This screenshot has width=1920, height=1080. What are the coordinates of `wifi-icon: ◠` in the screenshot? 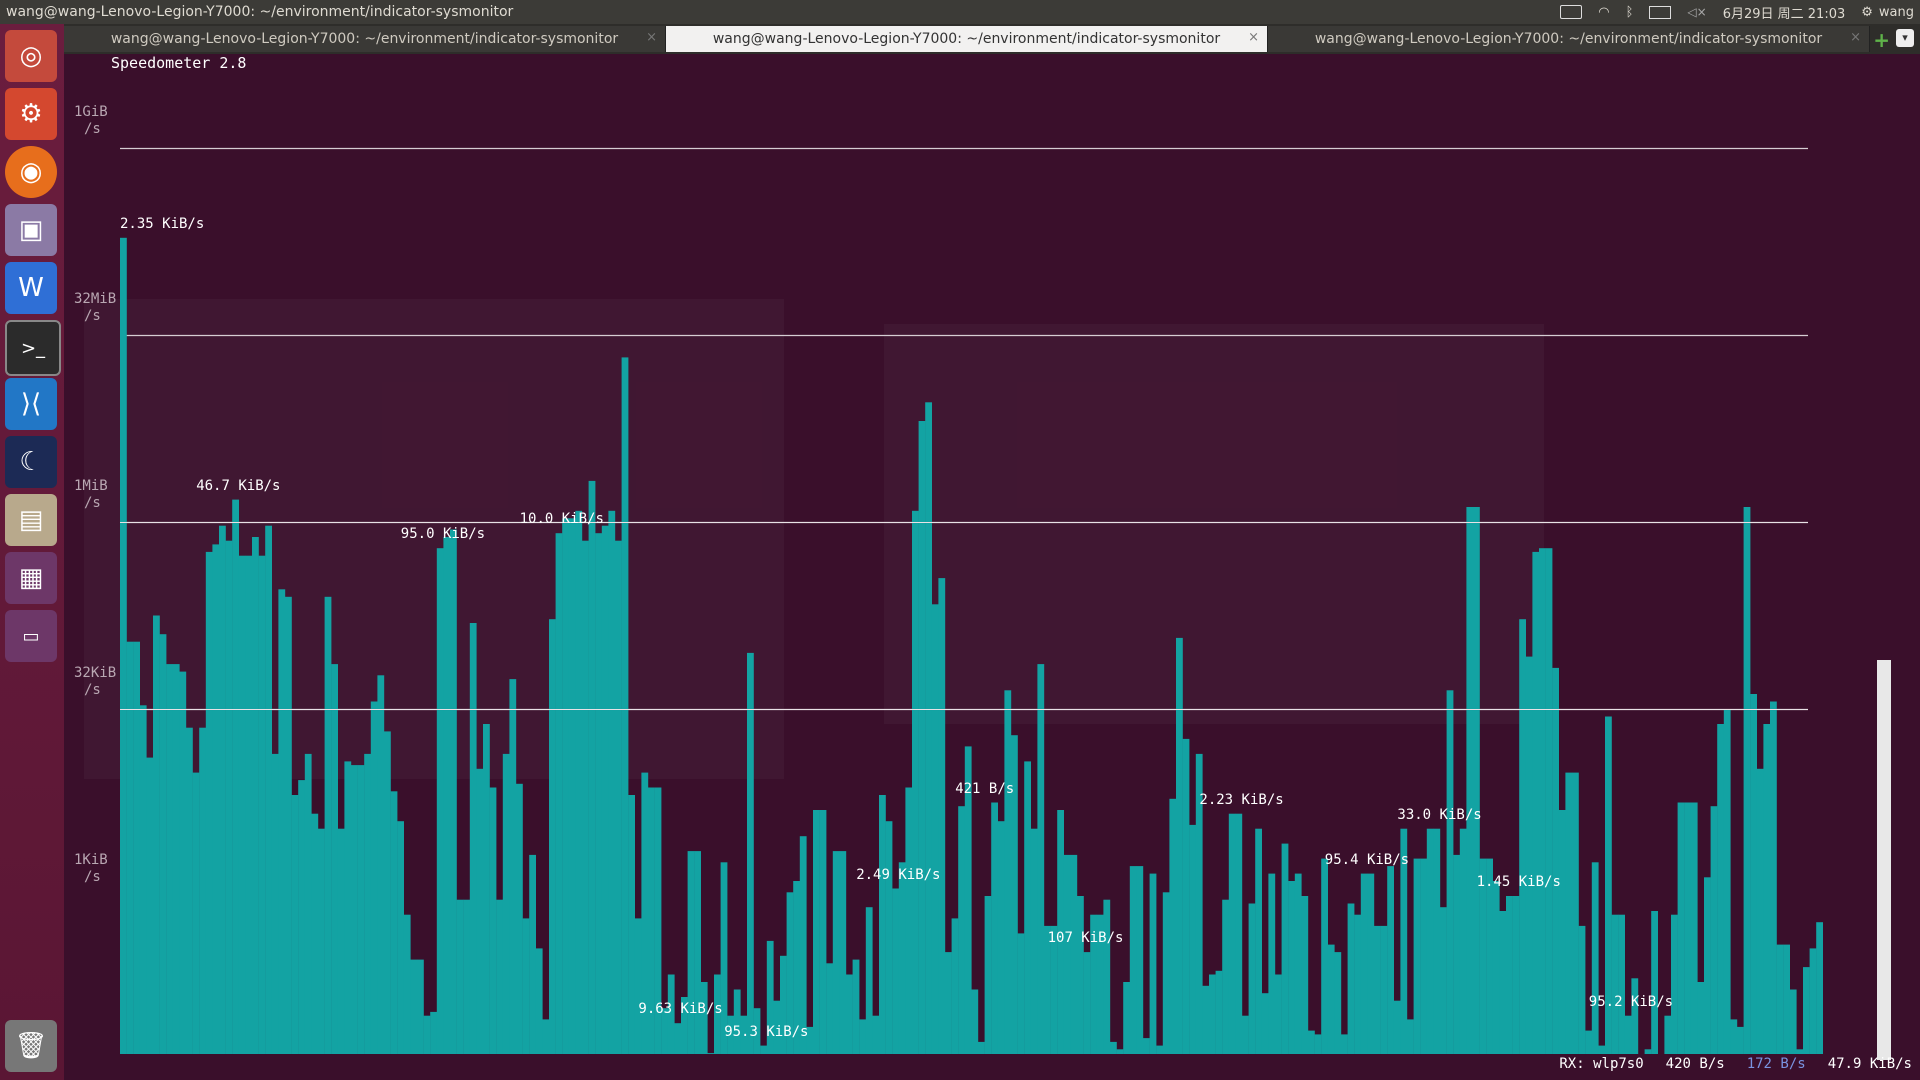 It's located at (1604, 12).